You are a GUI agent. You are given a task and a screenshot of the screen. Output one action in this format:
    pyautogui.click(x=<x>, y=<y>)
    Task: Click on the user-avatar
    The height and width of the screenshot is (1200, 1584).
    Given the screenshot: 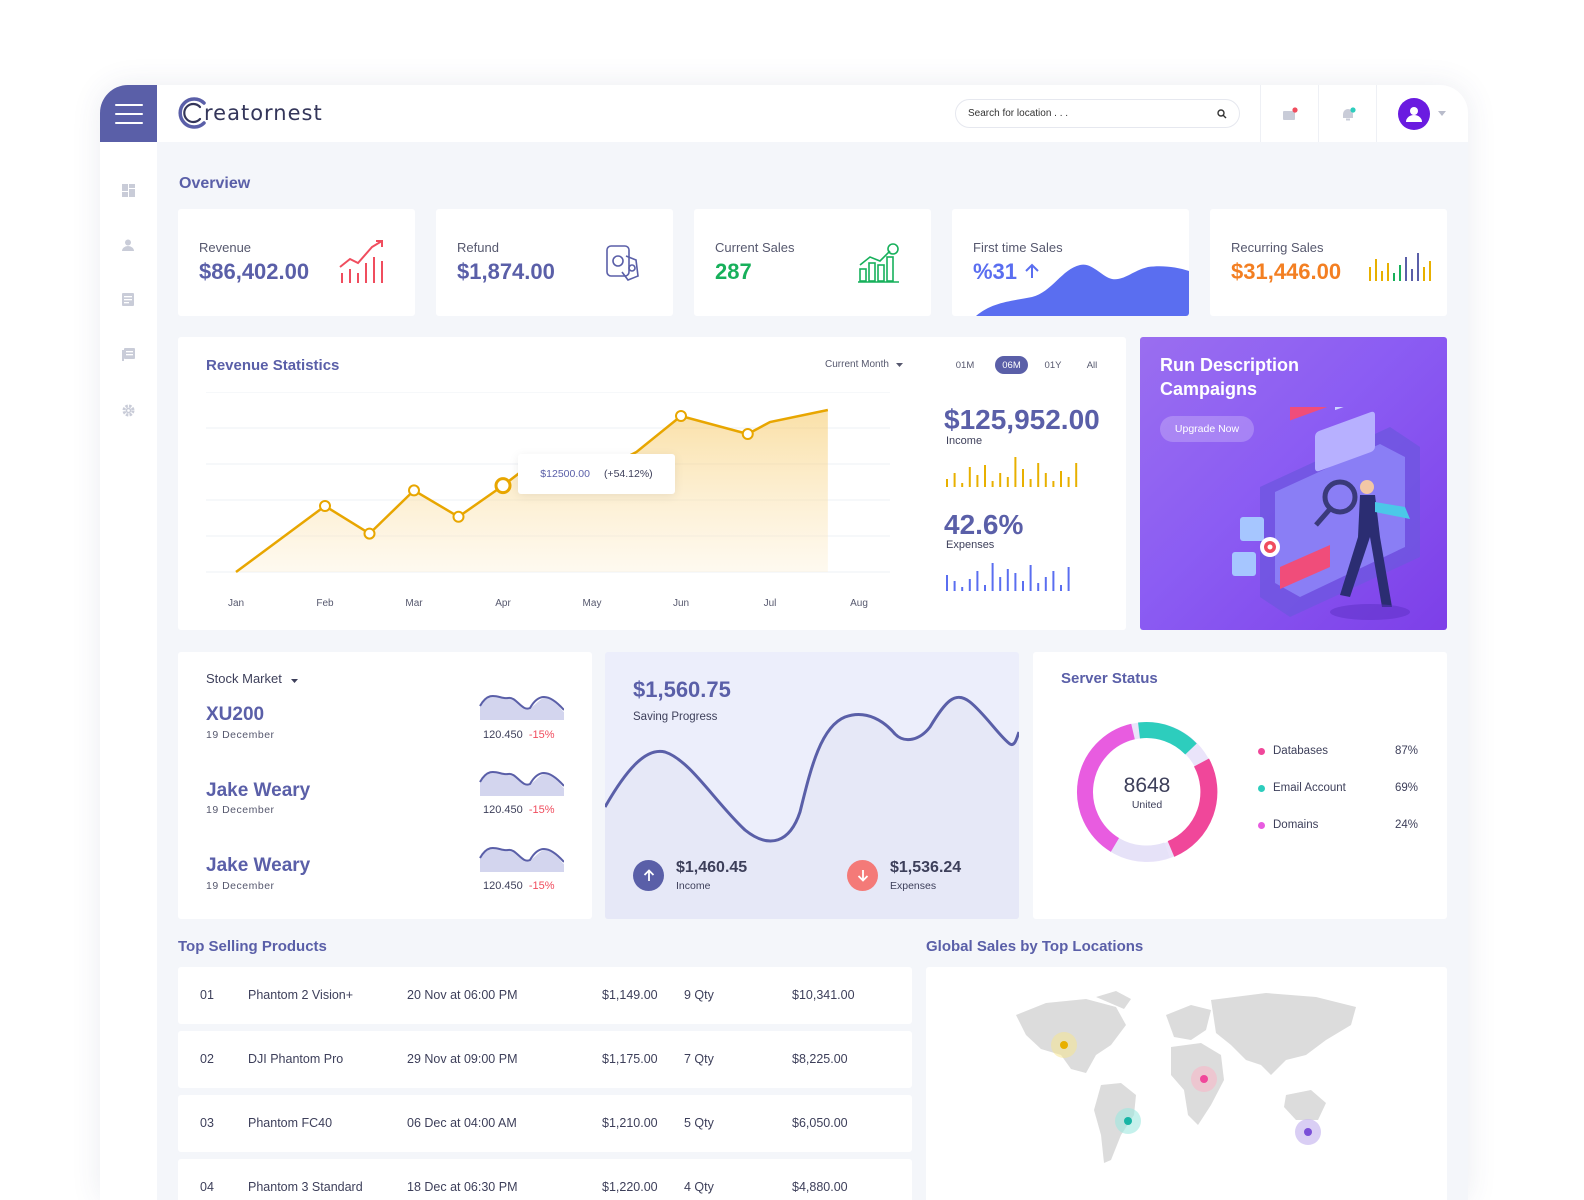 What is the action you would take?
    pyautogui.click(x=1414, y=114)
    